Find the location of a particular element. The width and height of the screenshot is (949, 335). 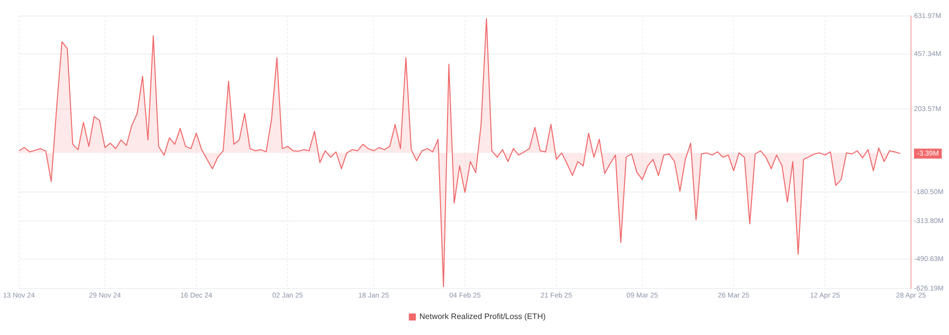

legend-label: Network Realized Profit/Loss (ETH) is located at coordinates (482, 317).